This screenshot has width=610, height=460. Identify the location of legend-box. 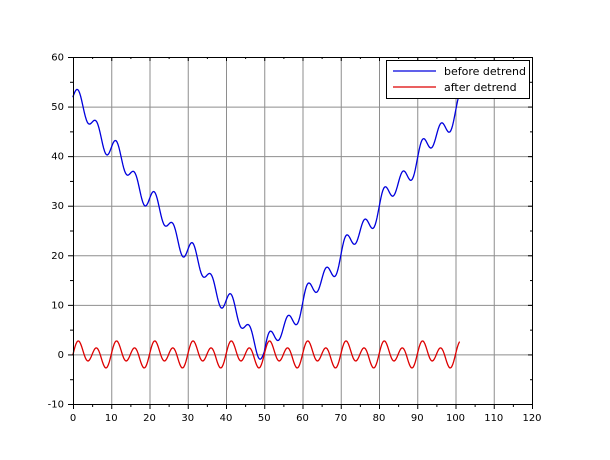
(458, 79).